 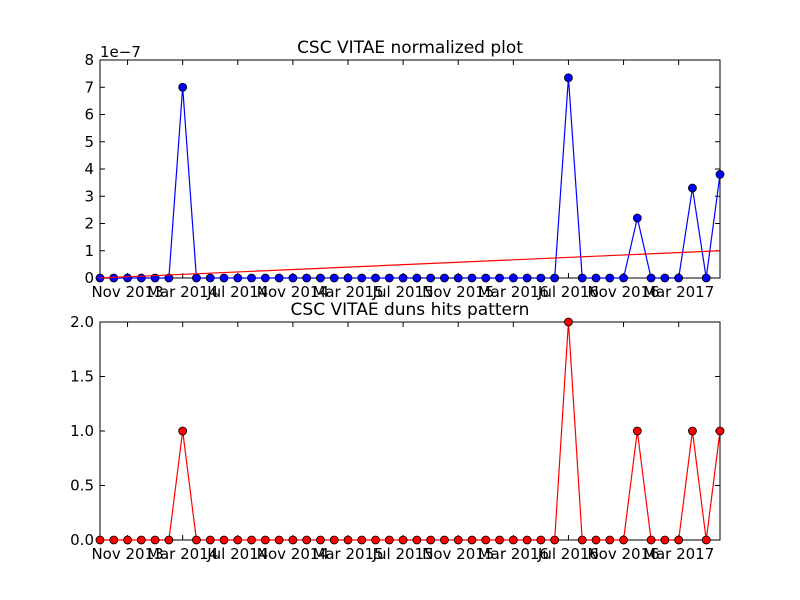 What do you see at coordinates (89, 142) in the screenshot?
I see `y-tick-label: 5` at bounding box center [89, 142].